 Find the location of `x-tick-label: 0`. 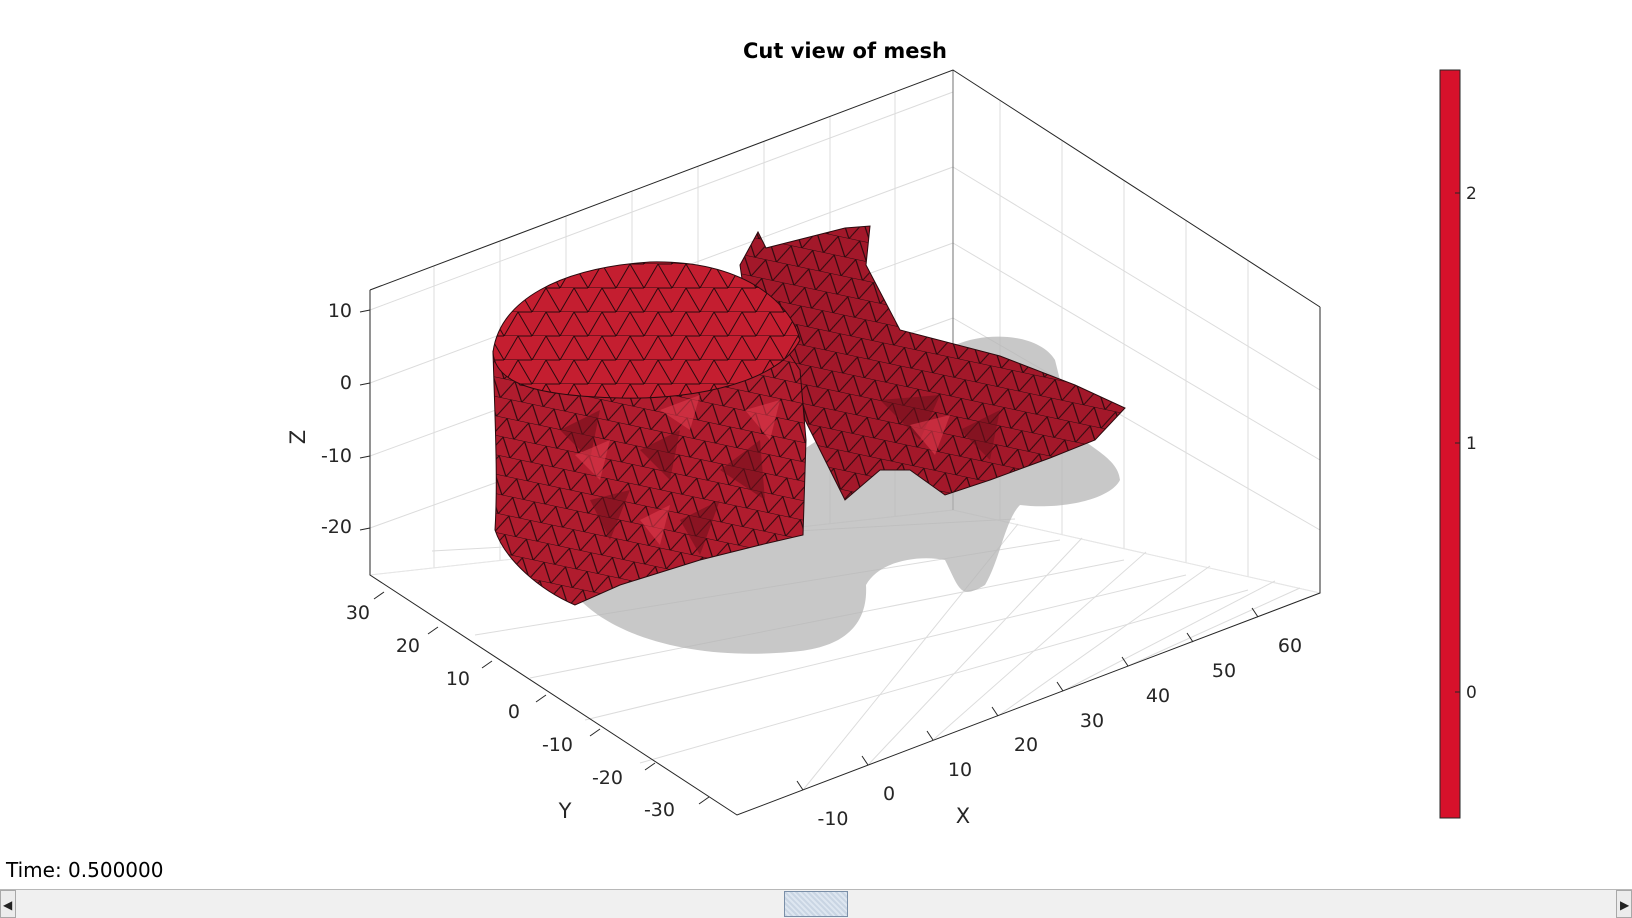

x-tick-label: 0 is located at coordinates (889, 794).